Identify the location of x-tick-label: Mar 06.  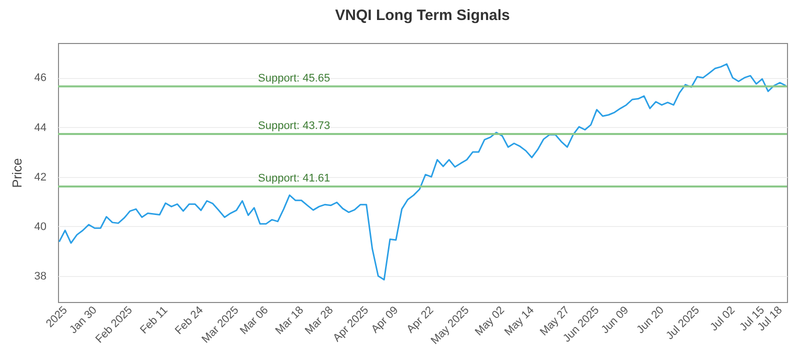
(254, 320).